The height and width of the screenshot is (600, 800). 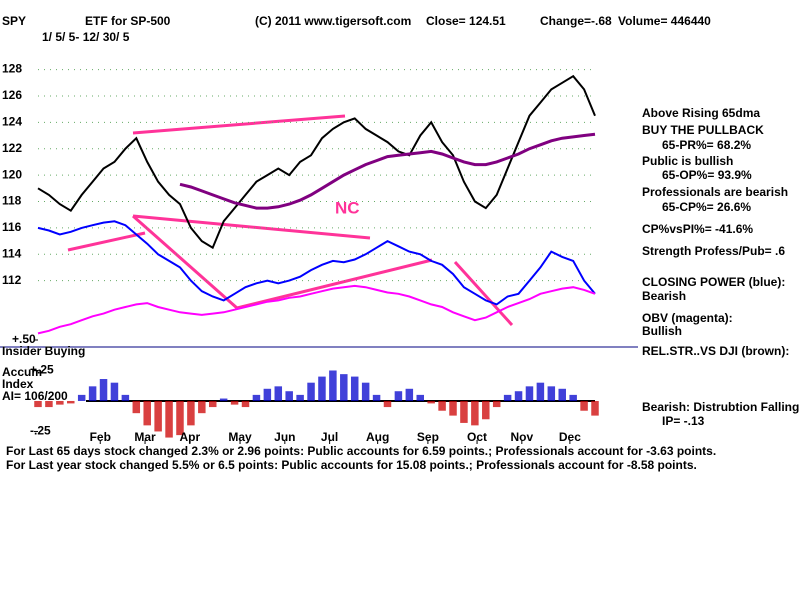 I want to click on signal-note: Bullish, so click(x=662, y=331).